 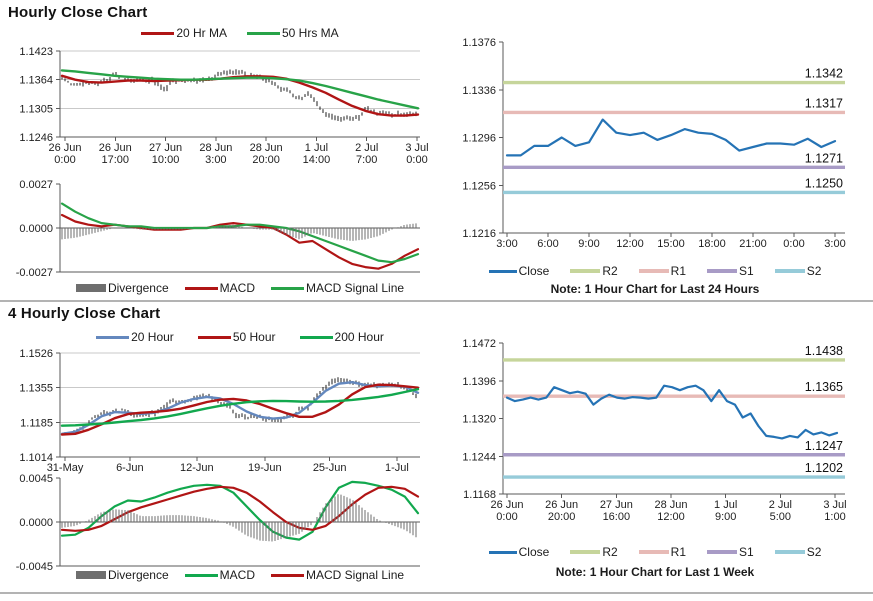 I want to click on legend-item-50hour: 50 Hour, so click(x=236, y=337).